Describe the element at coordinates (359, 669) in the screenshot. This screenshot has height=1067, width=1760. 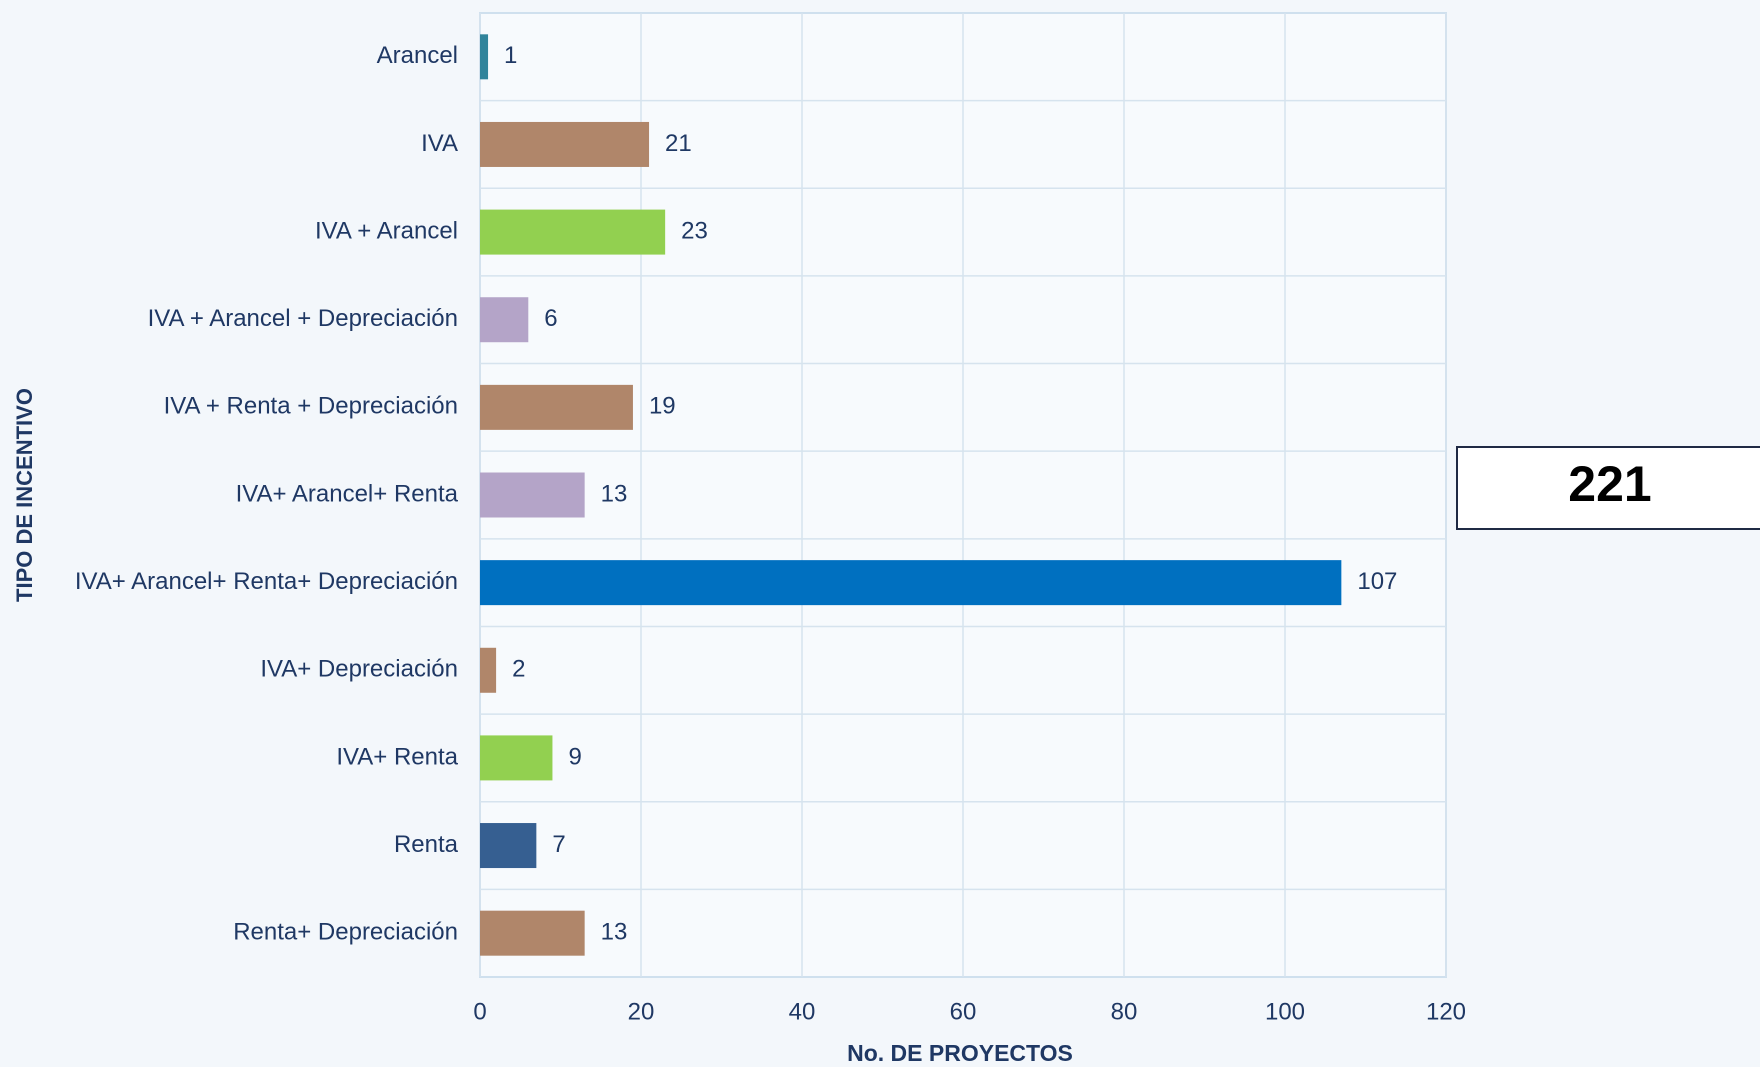
I see `y-tick-label: IVA+ Depreciación` at that location.